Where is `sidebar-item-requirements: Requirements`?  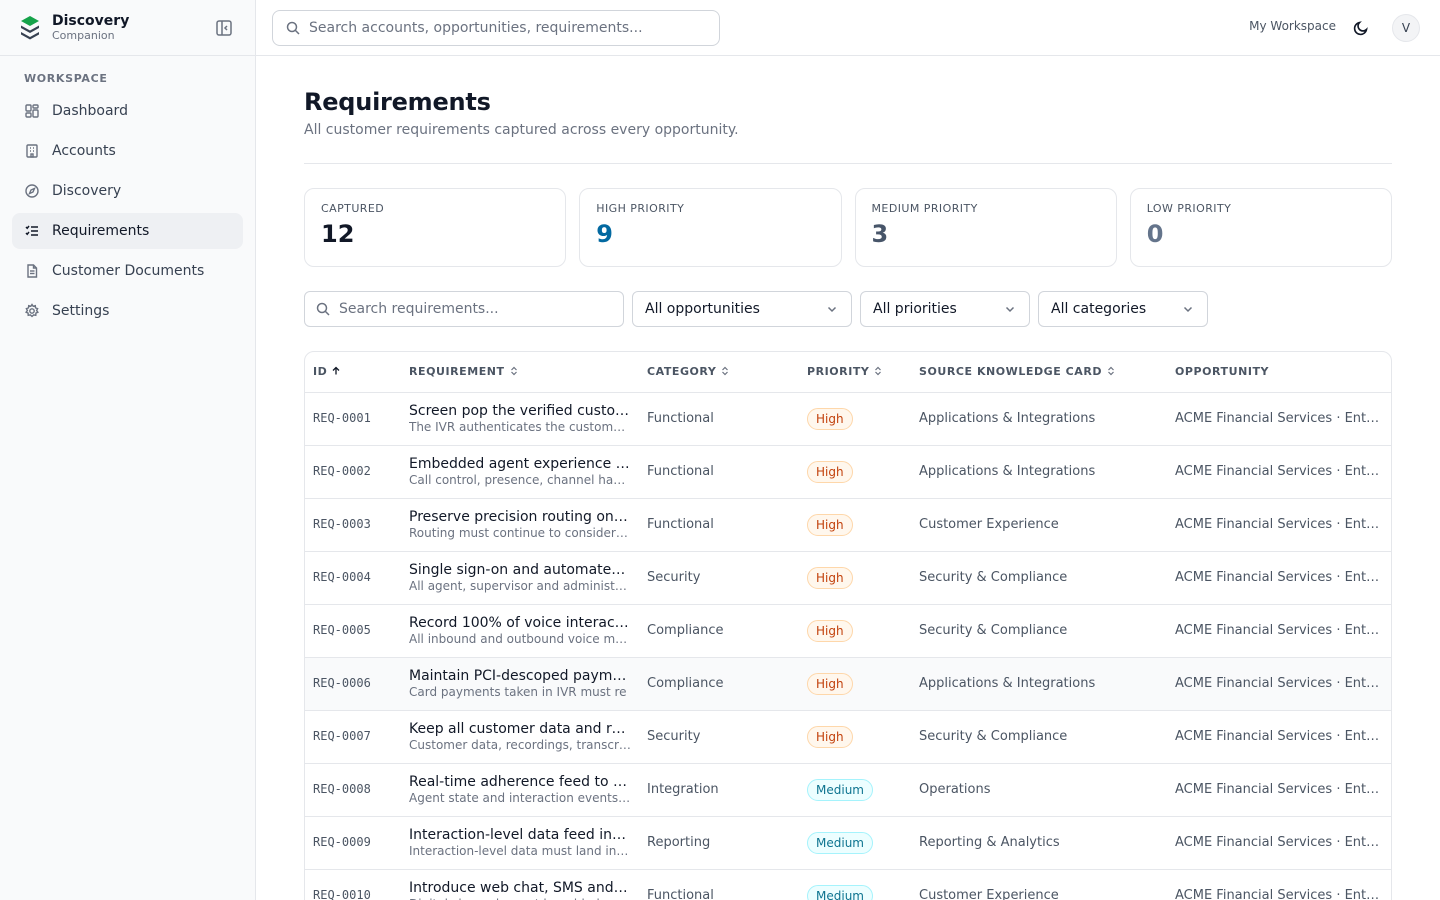 sidebar-item-requirements: Requirements is located at coordinates (127, 231).